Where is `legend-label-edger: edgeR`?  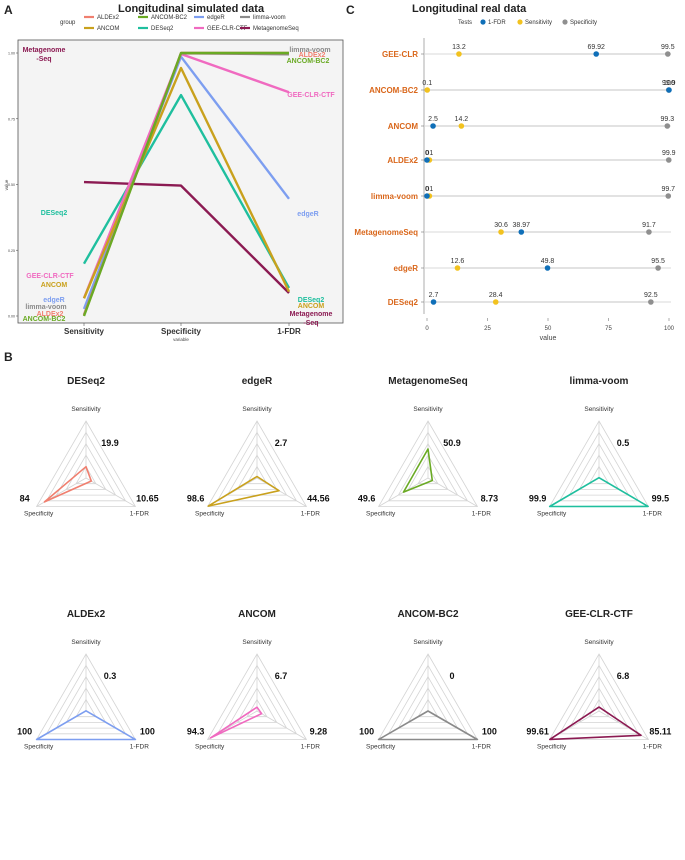 legend-label-edger: edgeR is located at coordinates (216, 18).